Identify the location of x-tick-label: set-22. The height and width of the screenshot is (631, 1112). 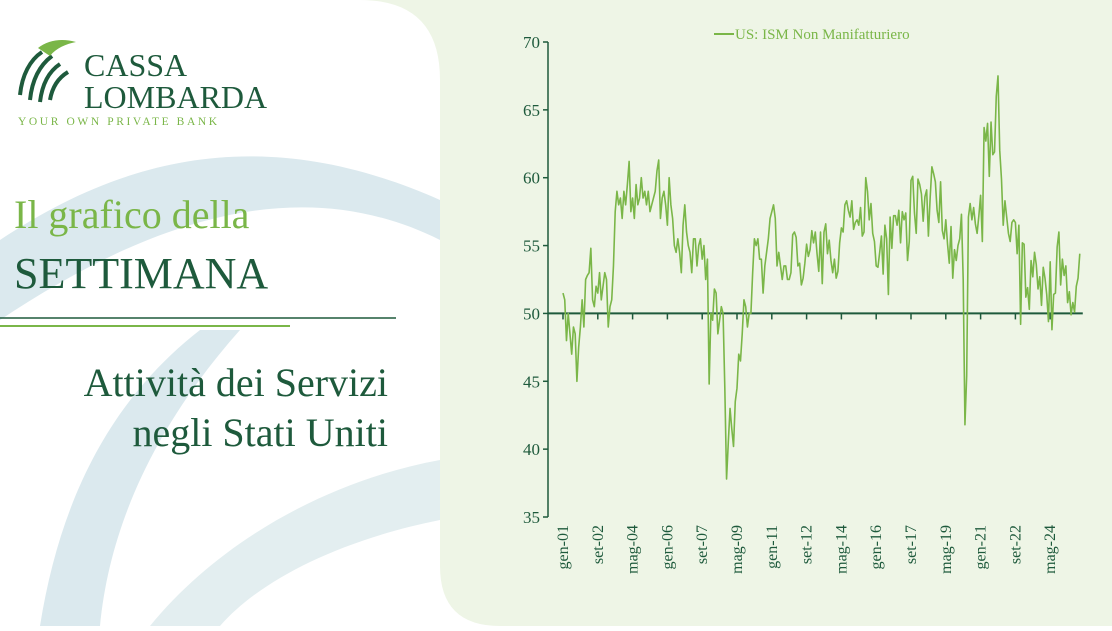
(1015, 544).